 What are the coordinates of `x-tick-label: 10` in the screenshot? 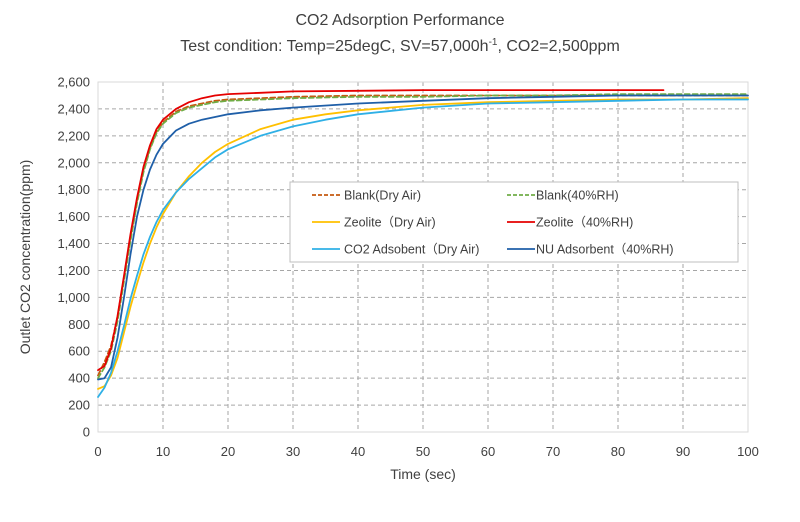 It's located at (163, 451).